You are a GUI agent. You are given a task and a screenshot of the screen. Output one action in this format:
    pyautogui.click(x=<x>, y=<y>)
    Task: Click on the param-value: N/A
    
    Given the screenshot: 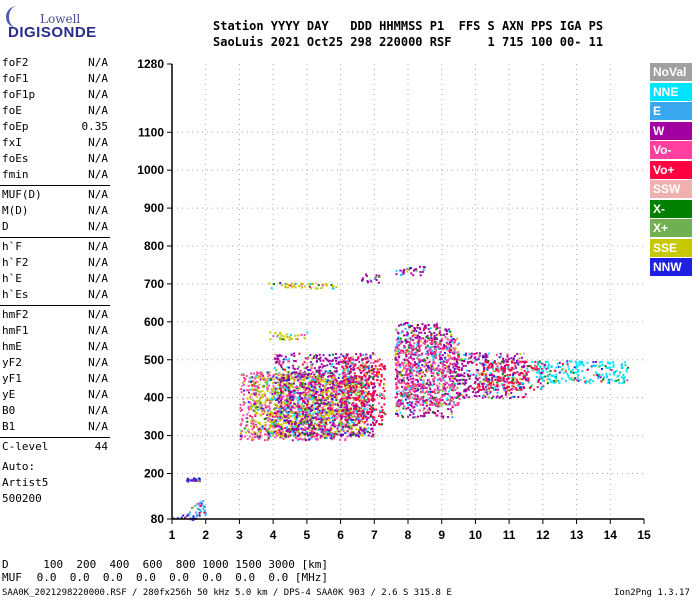 What is the action you would take?
    pyautogui.click(x=98, y=158)
    